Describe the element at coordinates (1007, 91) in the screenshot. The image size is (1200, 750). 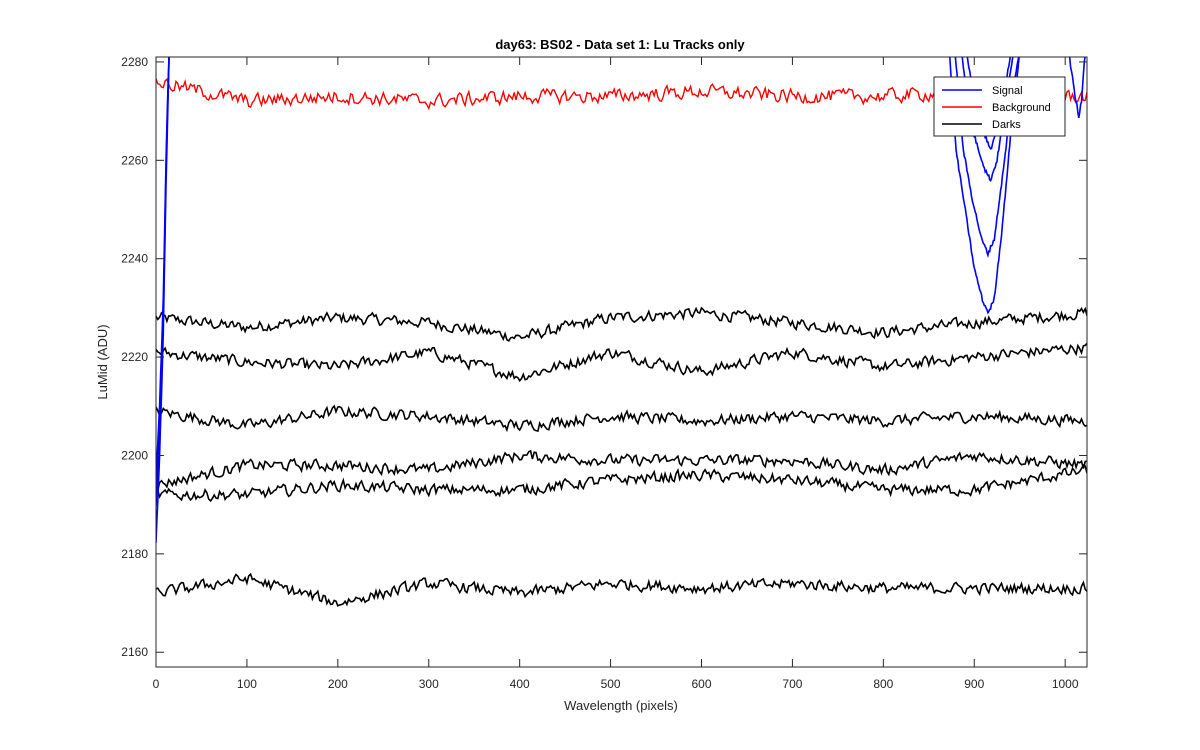
I see `legend-label-signal: Signal` at that location.